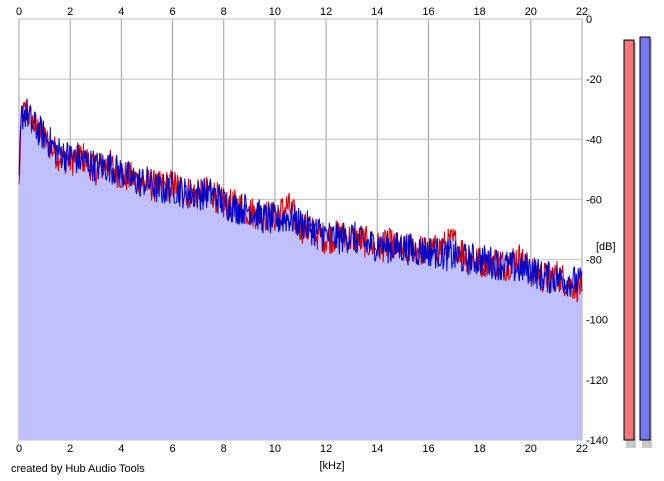 This screenshot has height=481, width=664. I want to click on y-tick-label: -60, so click(594, 200).